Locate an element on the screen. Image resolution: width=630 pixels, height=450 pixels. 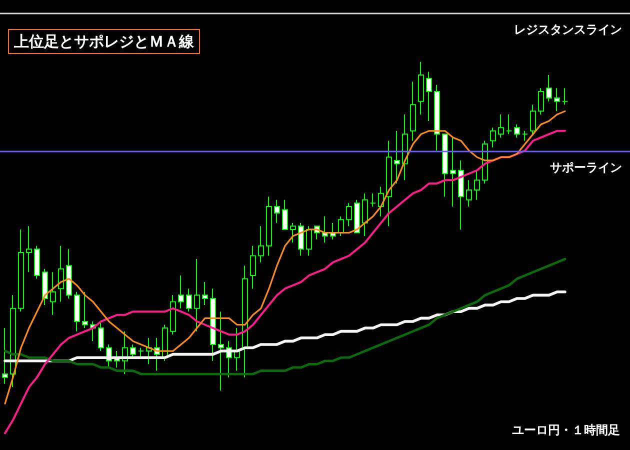
ref-line-label: サポーライン is located at coordinates (586, 167).